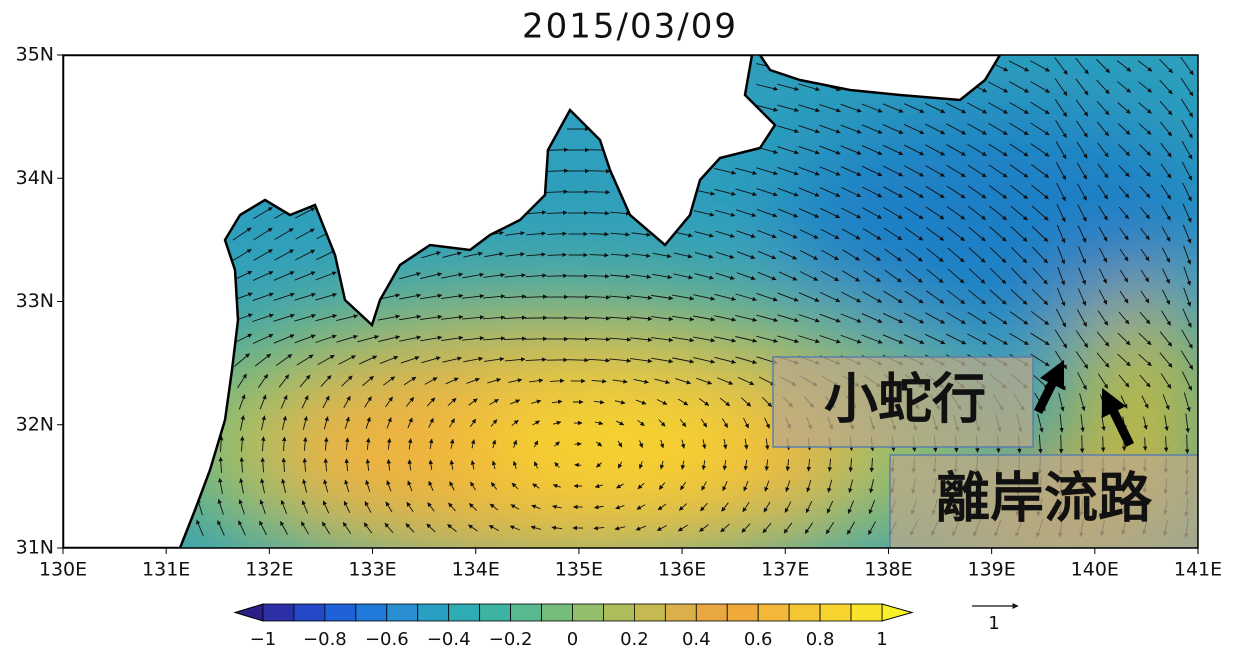 Image resolution: width=1234 pixels, height=656 pixels. Describe the element at coordinates (905, 399) in the screenshot. I see `annotation: 小蛇行` at that location.